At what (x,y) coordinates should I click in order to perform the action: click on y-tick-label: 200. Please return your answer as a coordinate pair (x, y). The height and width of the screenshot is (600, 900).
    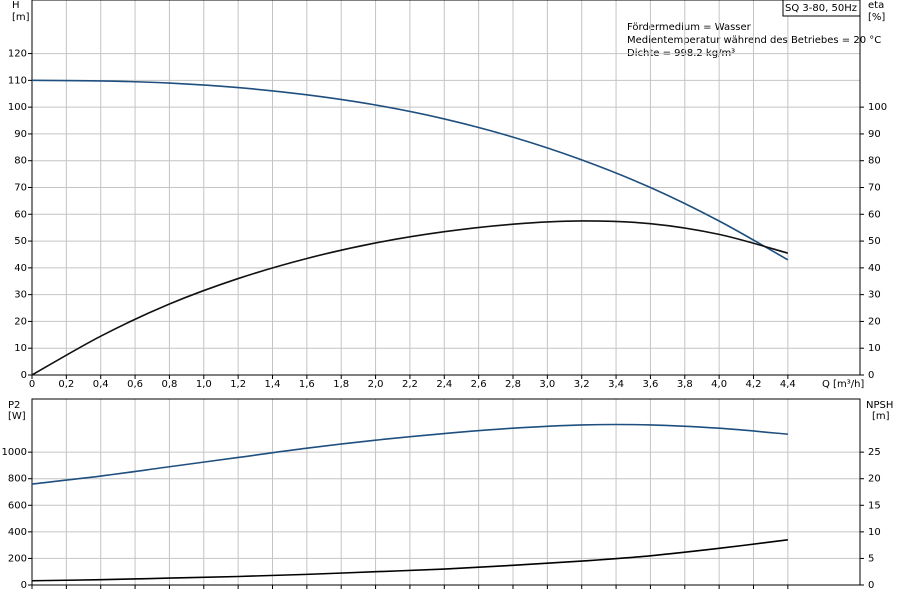
    Looking at the image, I should click on (17, 558).